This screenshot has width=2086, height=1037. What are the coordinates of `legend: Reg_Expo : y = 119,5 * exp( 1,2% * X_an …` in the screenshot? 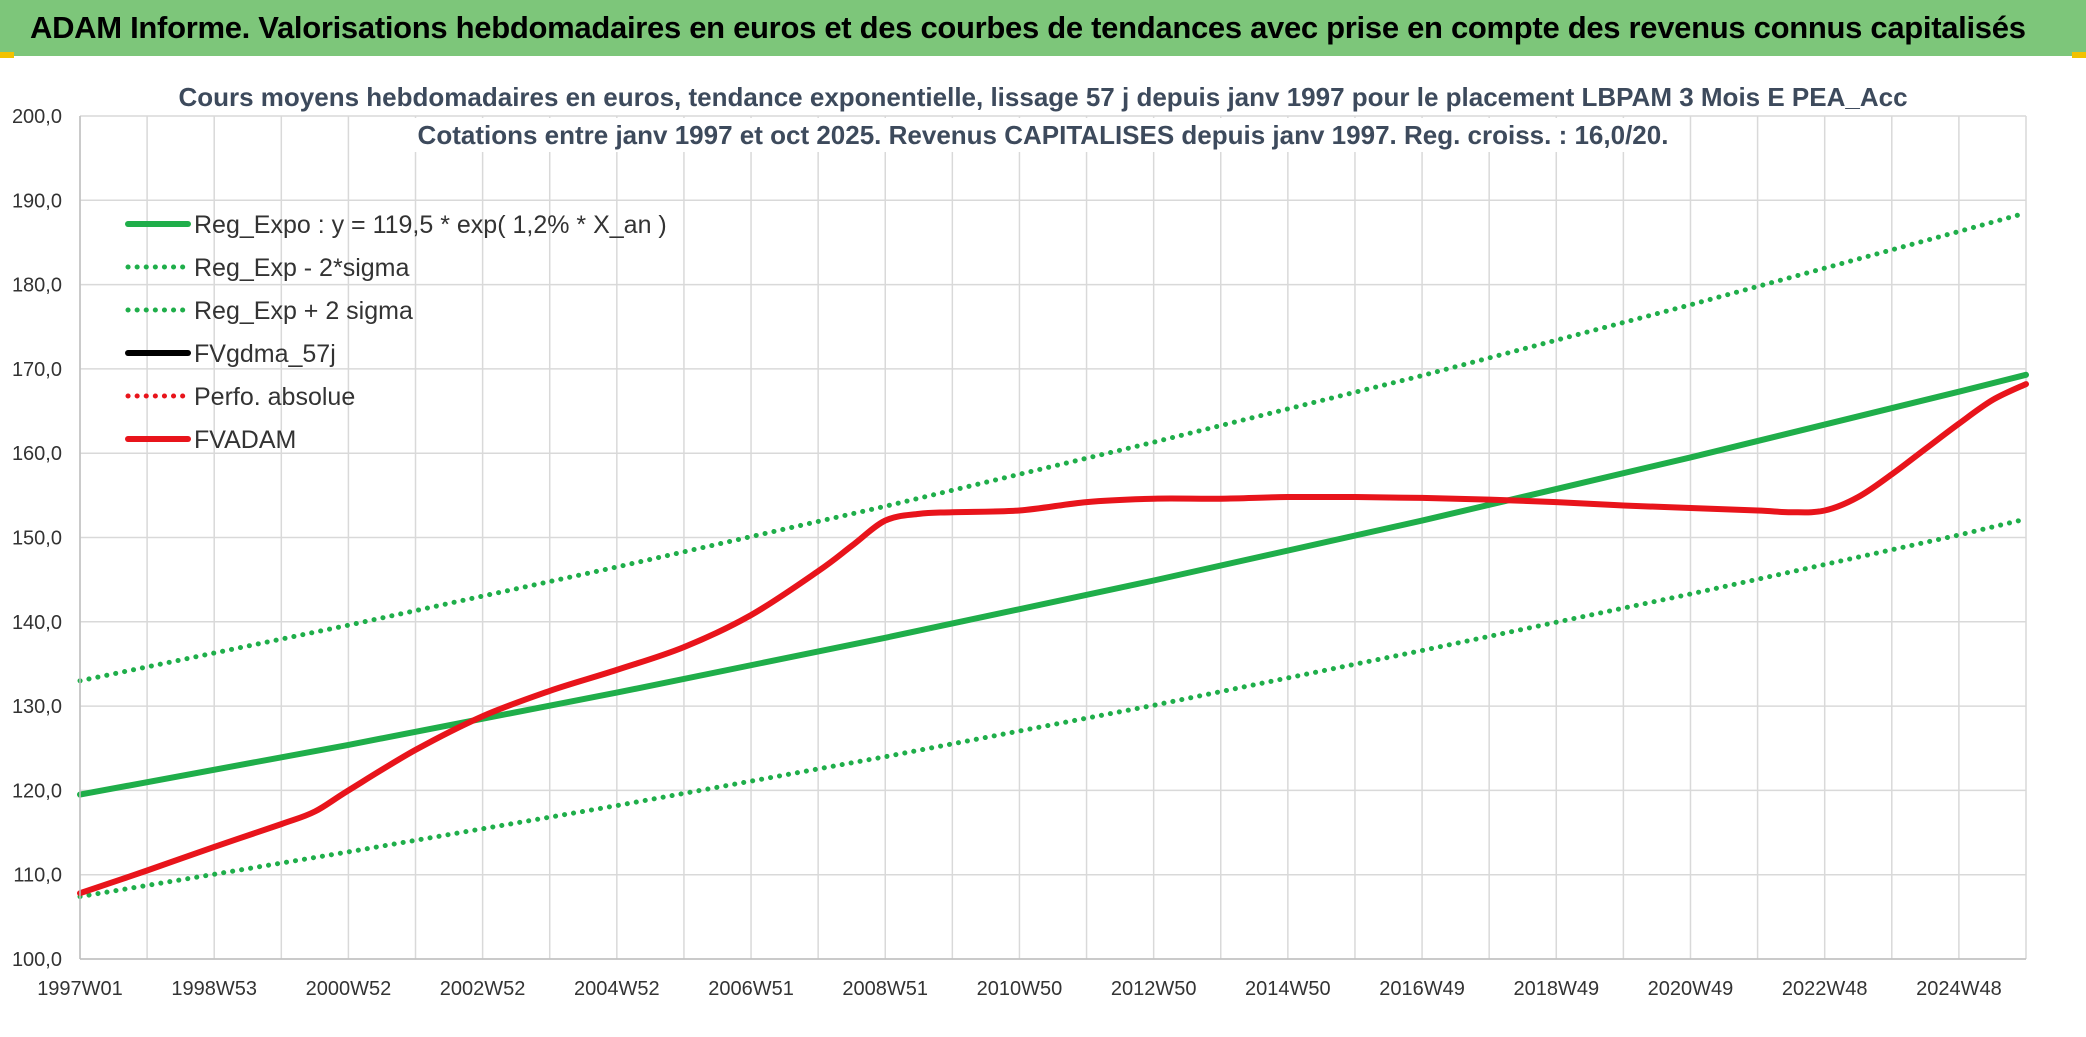 It's located at (396, 332).